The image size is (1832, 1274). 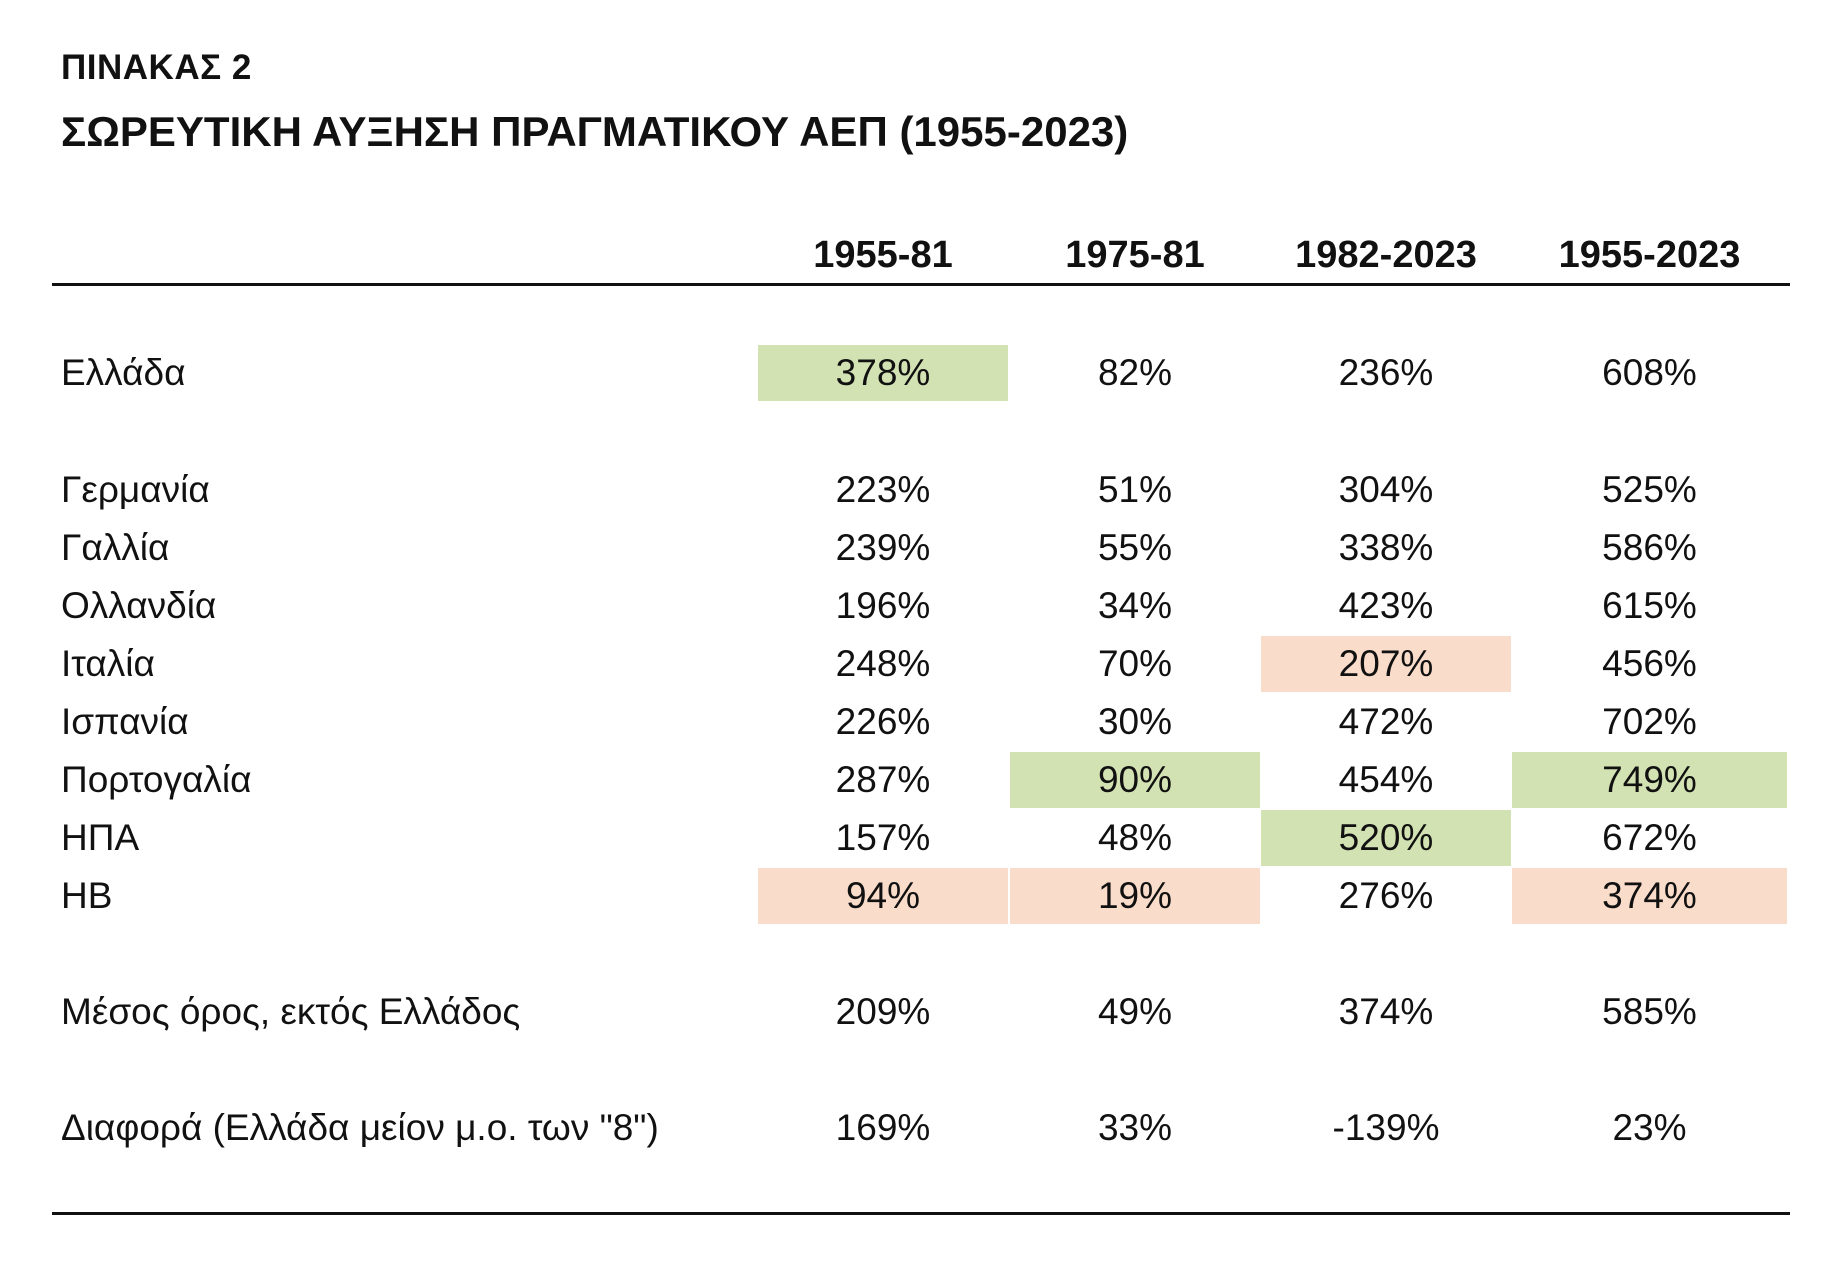 I want to click on table-row: Ιταλία 248% 70% 207% 456%, so click(x=916, y=664).